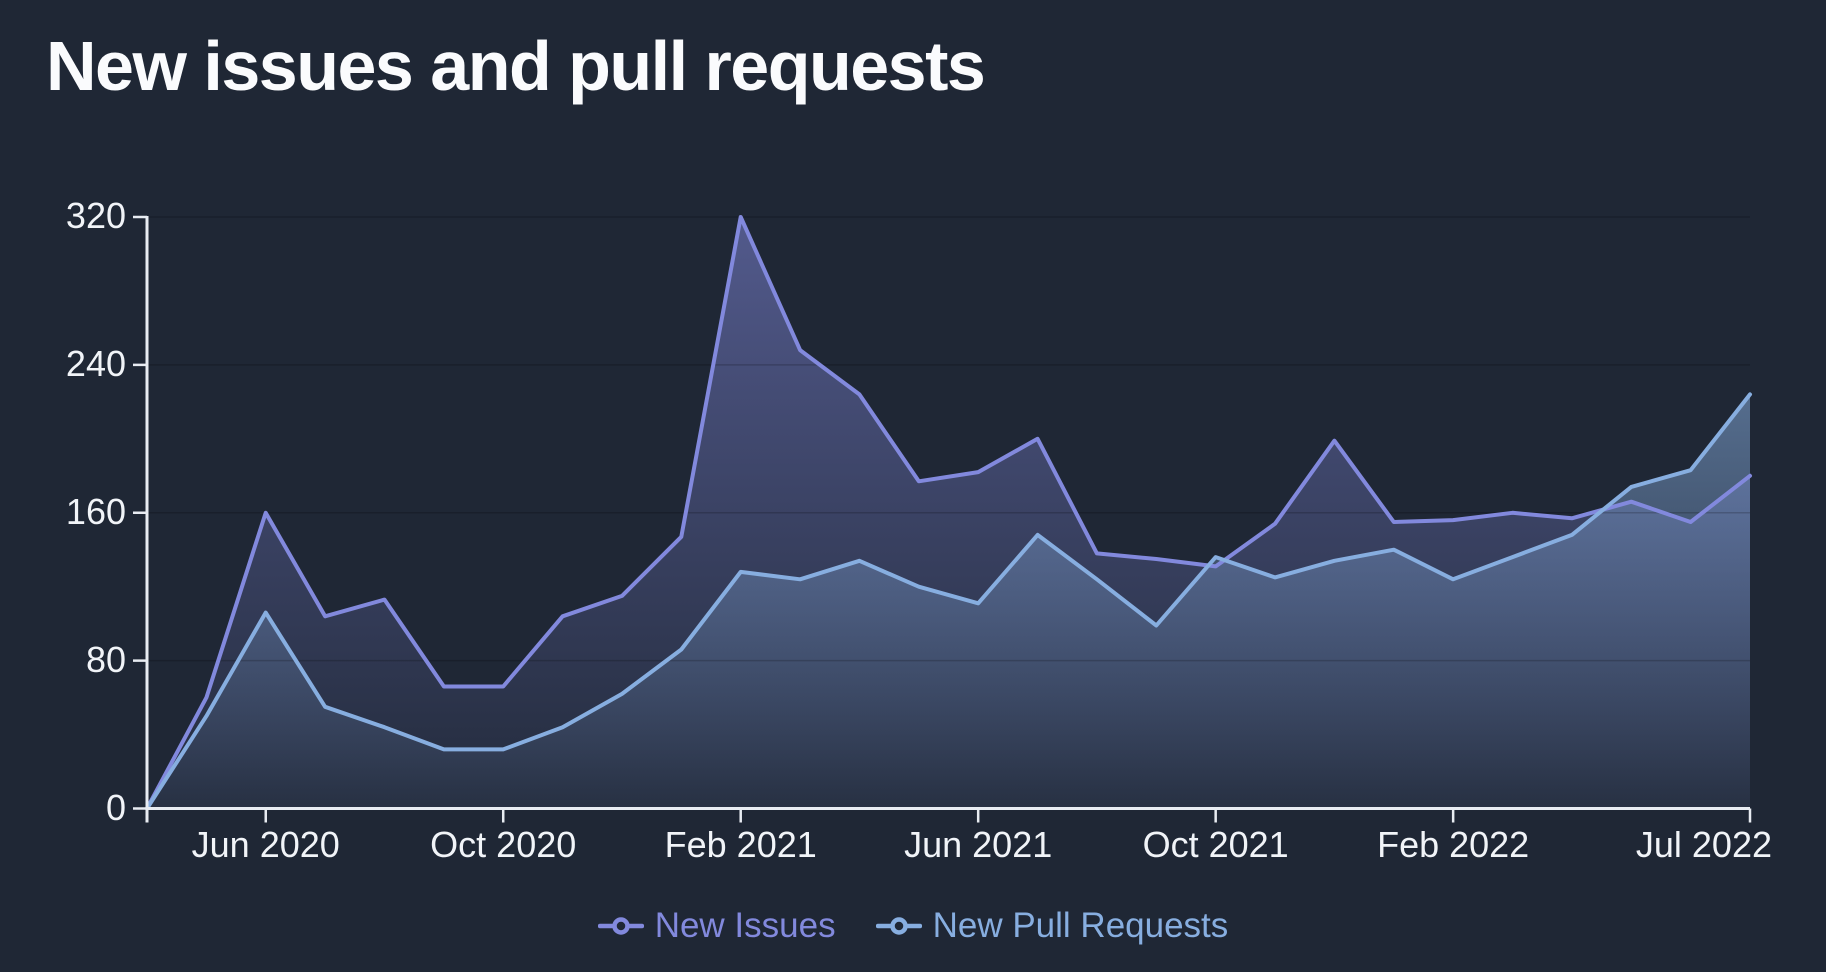 Image resolution: width=1826 pixels, height=972 pixels. I want to click on legend-item-new-issues: New Issues, so click(716, 926).